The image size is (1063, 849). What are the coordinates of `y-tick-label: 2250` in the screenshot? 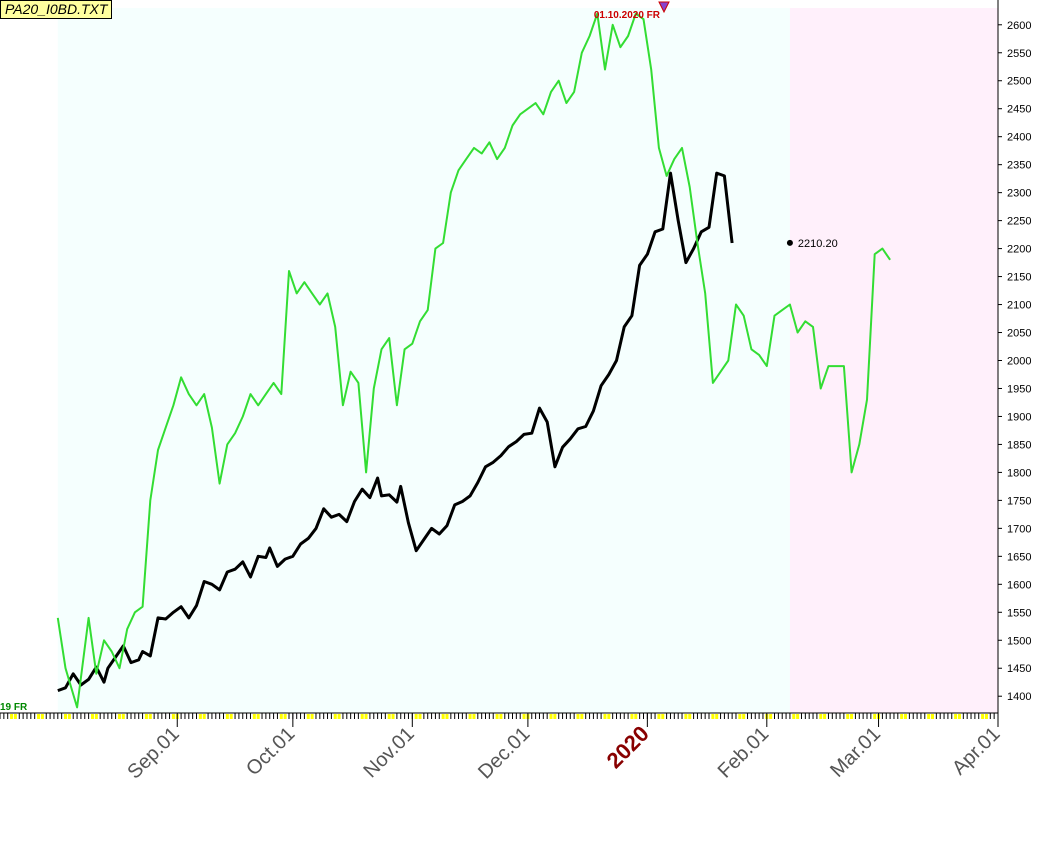 It's located at (1019, 222).